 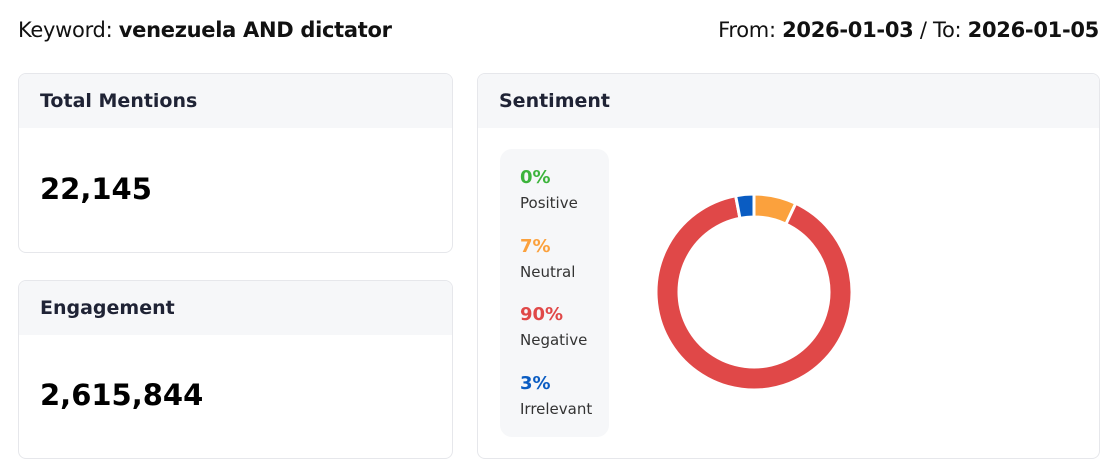 I want to click on keyword-display: Keyword: venezuela AND dictator, so click(x=205, y=30).